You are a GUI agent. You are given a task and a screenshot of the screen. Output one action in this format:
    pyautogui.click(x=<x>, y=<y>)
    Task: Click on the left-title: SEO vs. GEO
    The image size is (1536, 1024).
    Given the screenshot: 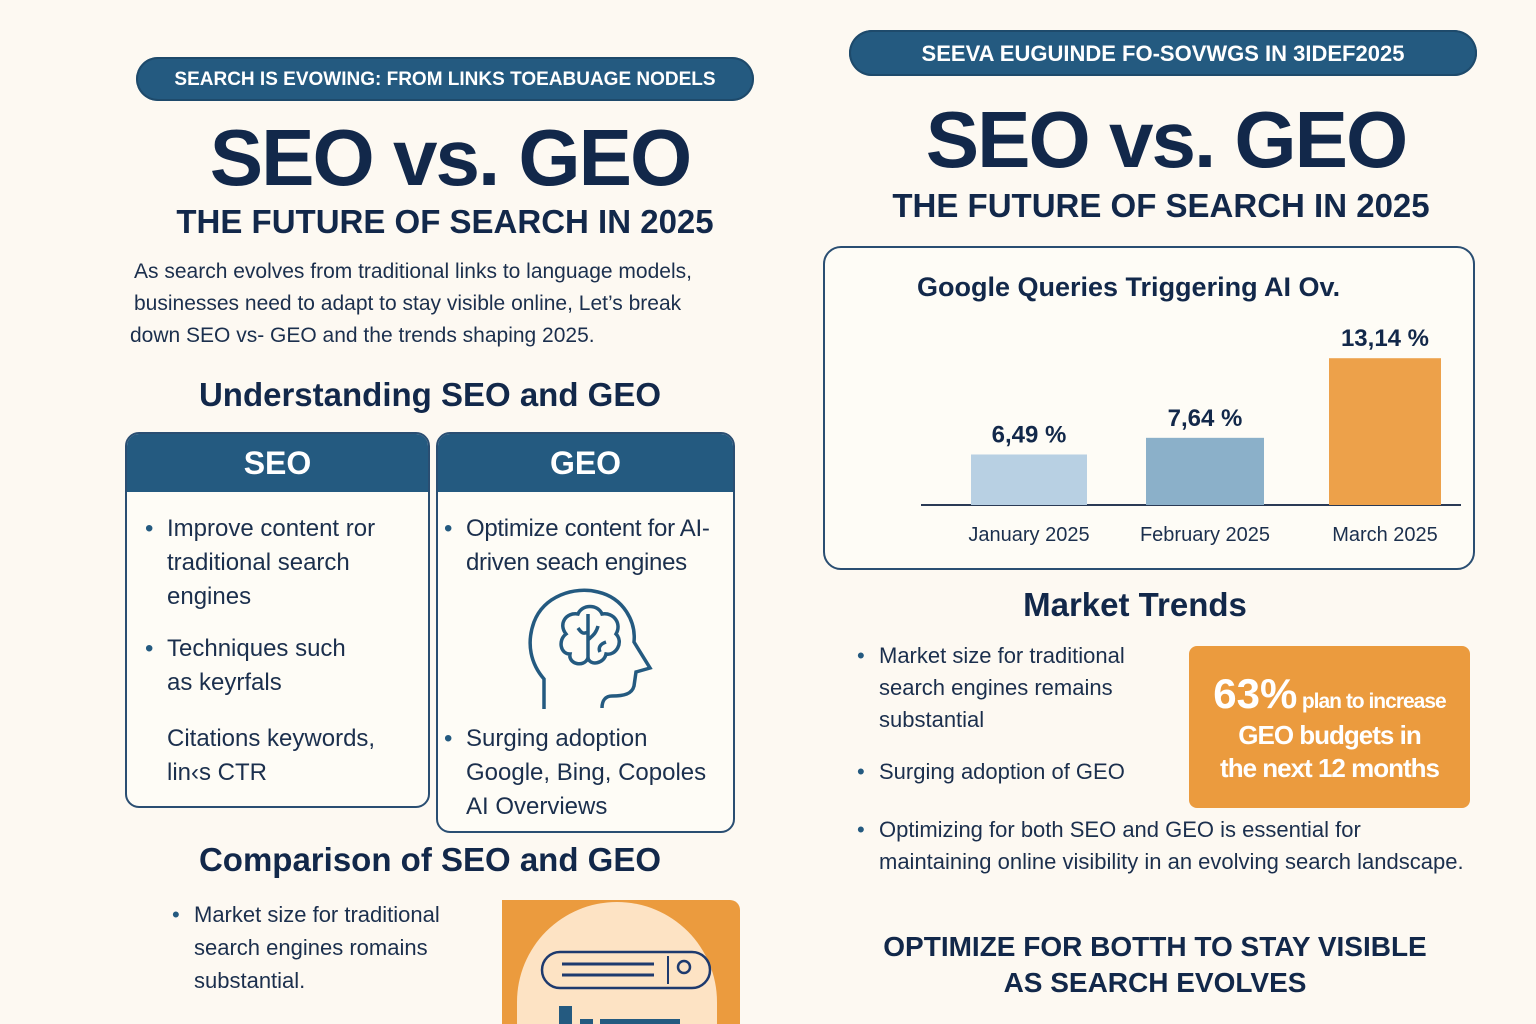 What is the action you would take?
    pyautogui.click(x=450, y=157)
    